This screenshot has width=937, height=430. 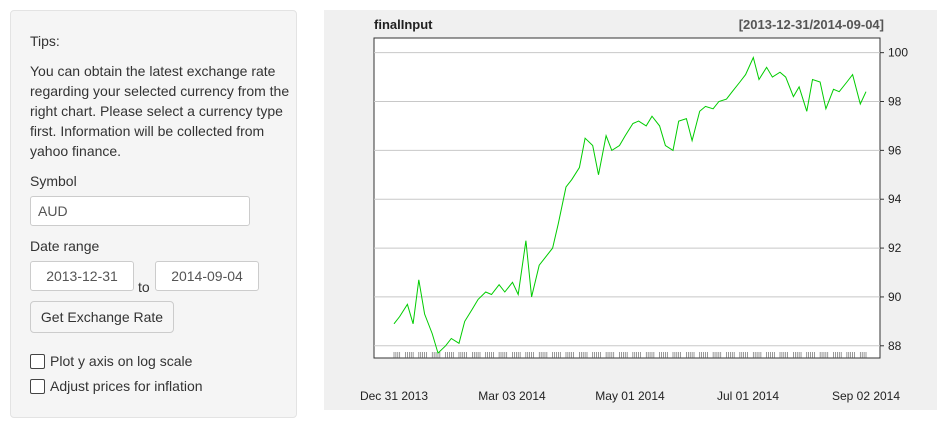 I want to click on log-scale-checkbox, so click(x=37, y=361).